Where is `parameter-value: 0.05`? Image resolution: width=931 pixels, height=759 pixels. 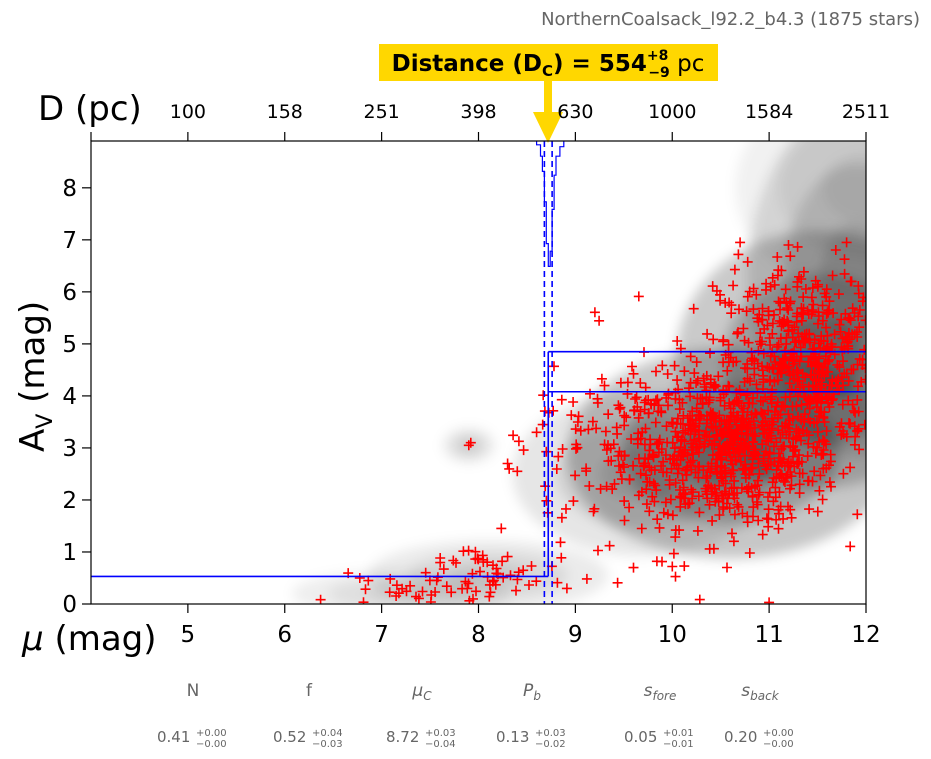
parameter-value: 0.05 is located at coordinates (640, 737).